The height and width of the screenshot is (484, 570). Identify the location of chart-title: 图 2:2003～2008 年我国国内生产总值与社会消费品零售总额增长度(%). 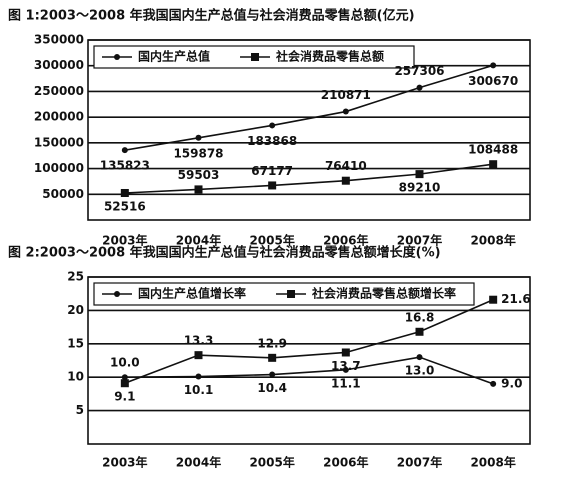
(224, 253).